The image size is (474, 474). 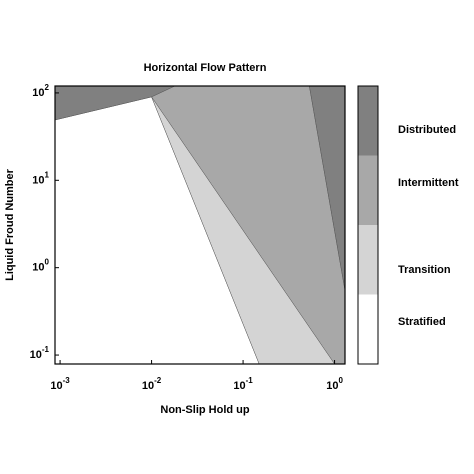 I want to click on x-axis-label: Non-Slip Hold up, so click(x=204, y=410).